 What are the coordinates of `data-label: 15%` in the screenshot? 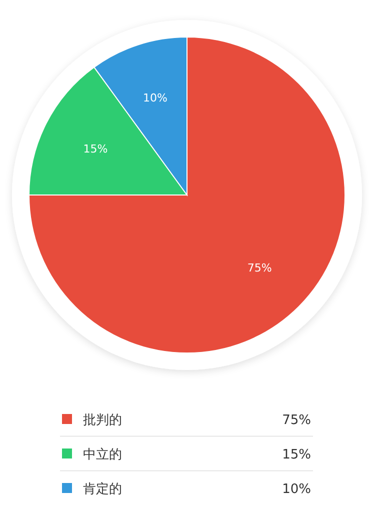 It's located at (95, 149).